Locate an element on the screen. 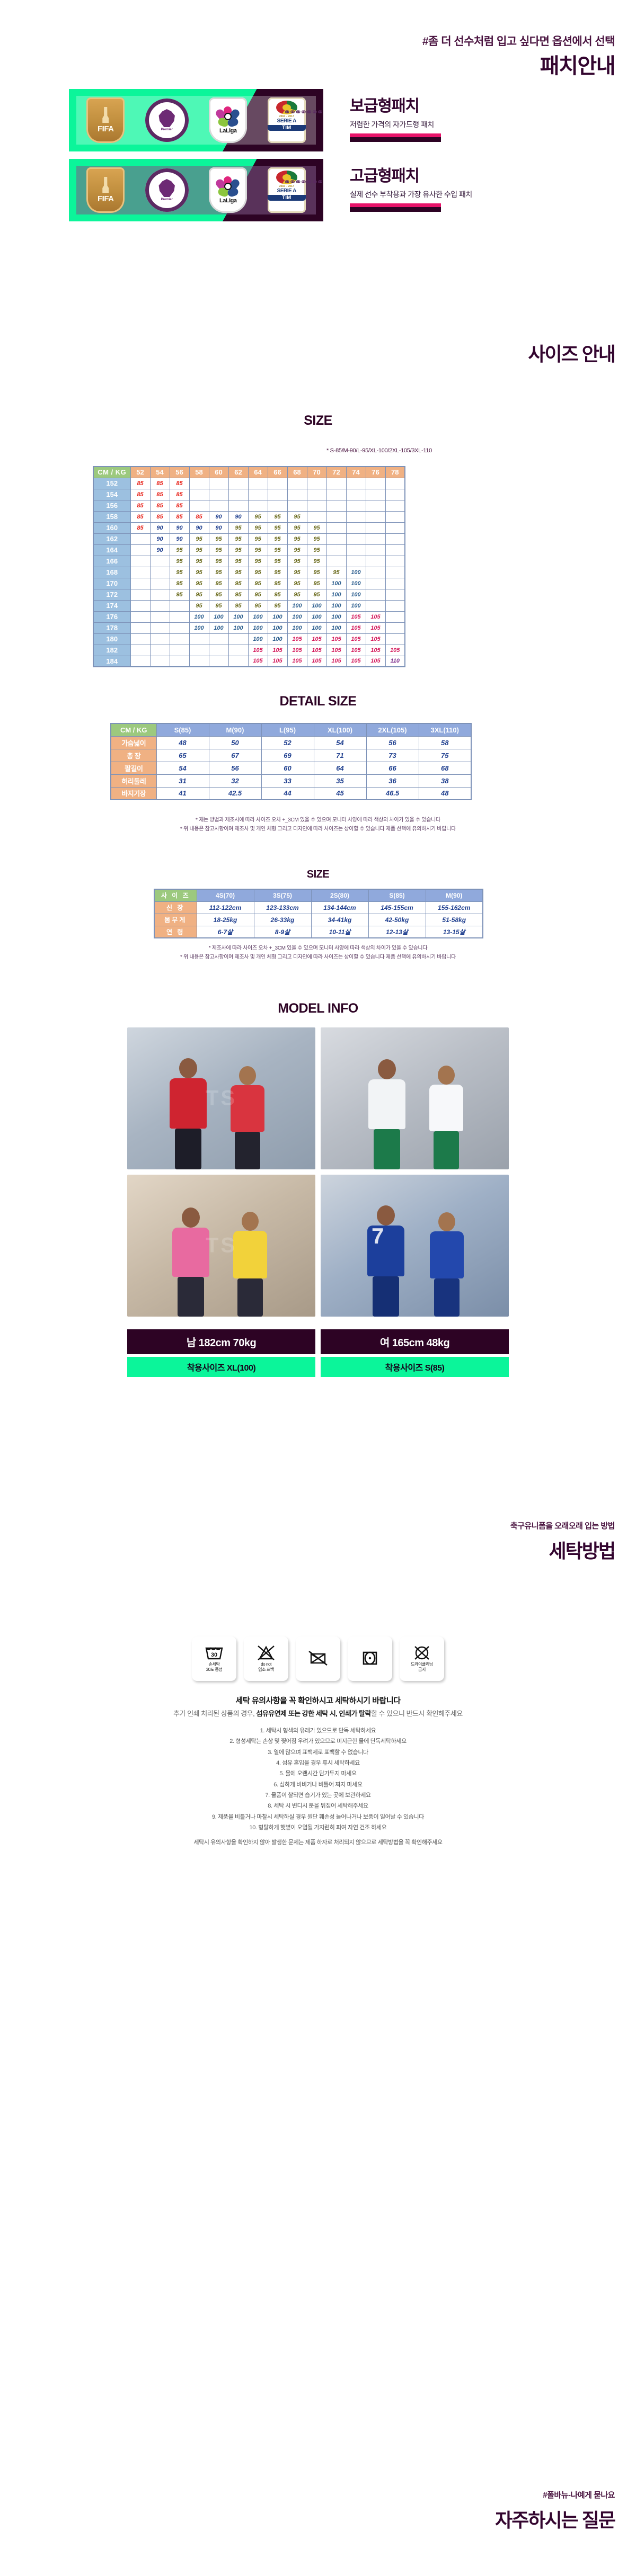 This screenshot has width=636, height=2576. serie-a-label: SERIE A is located at coordinates (287, 121).